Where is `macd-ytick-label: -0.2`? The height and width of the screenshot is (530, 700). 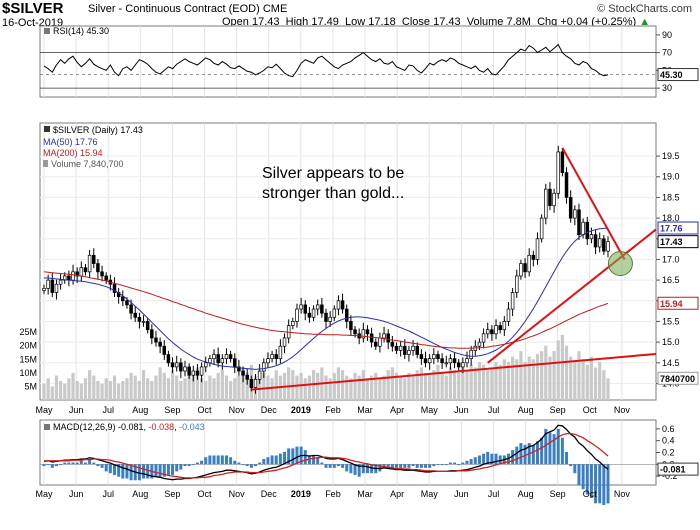
macd-ytick-label: -0.2 is located at coordinates (670, 476).